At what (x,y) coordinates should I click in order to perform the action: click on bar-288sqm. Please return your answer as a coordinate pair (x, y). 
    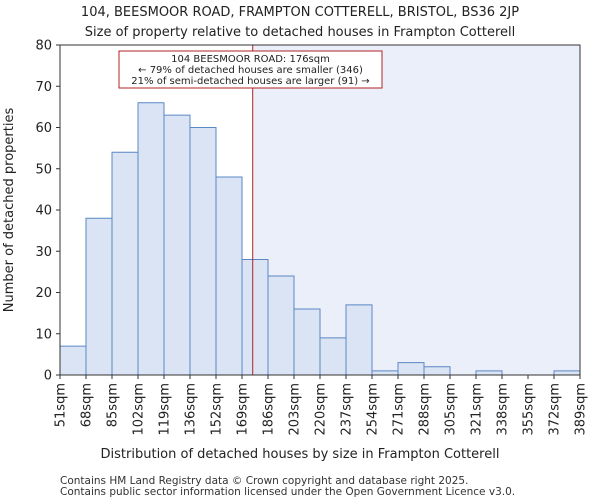
    Looking at the image, I should click on (437, 371).